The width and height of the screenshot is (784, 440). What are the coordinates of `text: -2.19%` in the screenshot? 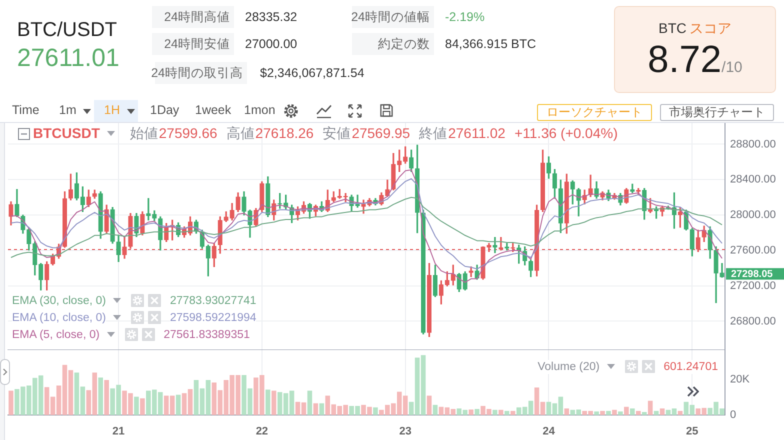 It's located at (465, 17).